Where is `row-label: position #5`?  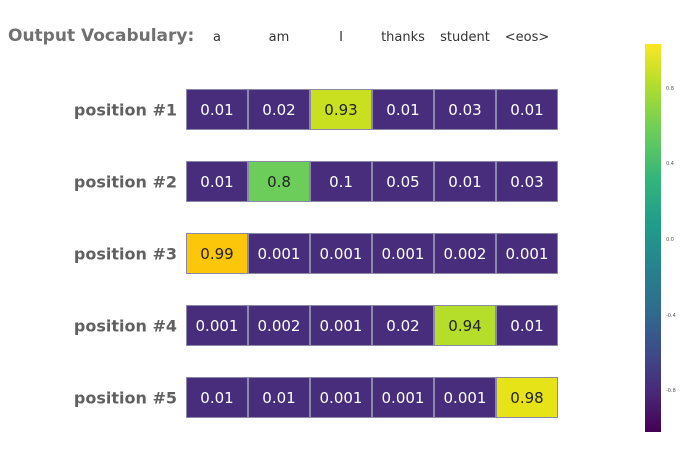
row-label: position #5 is located at coordinates (125, 397).